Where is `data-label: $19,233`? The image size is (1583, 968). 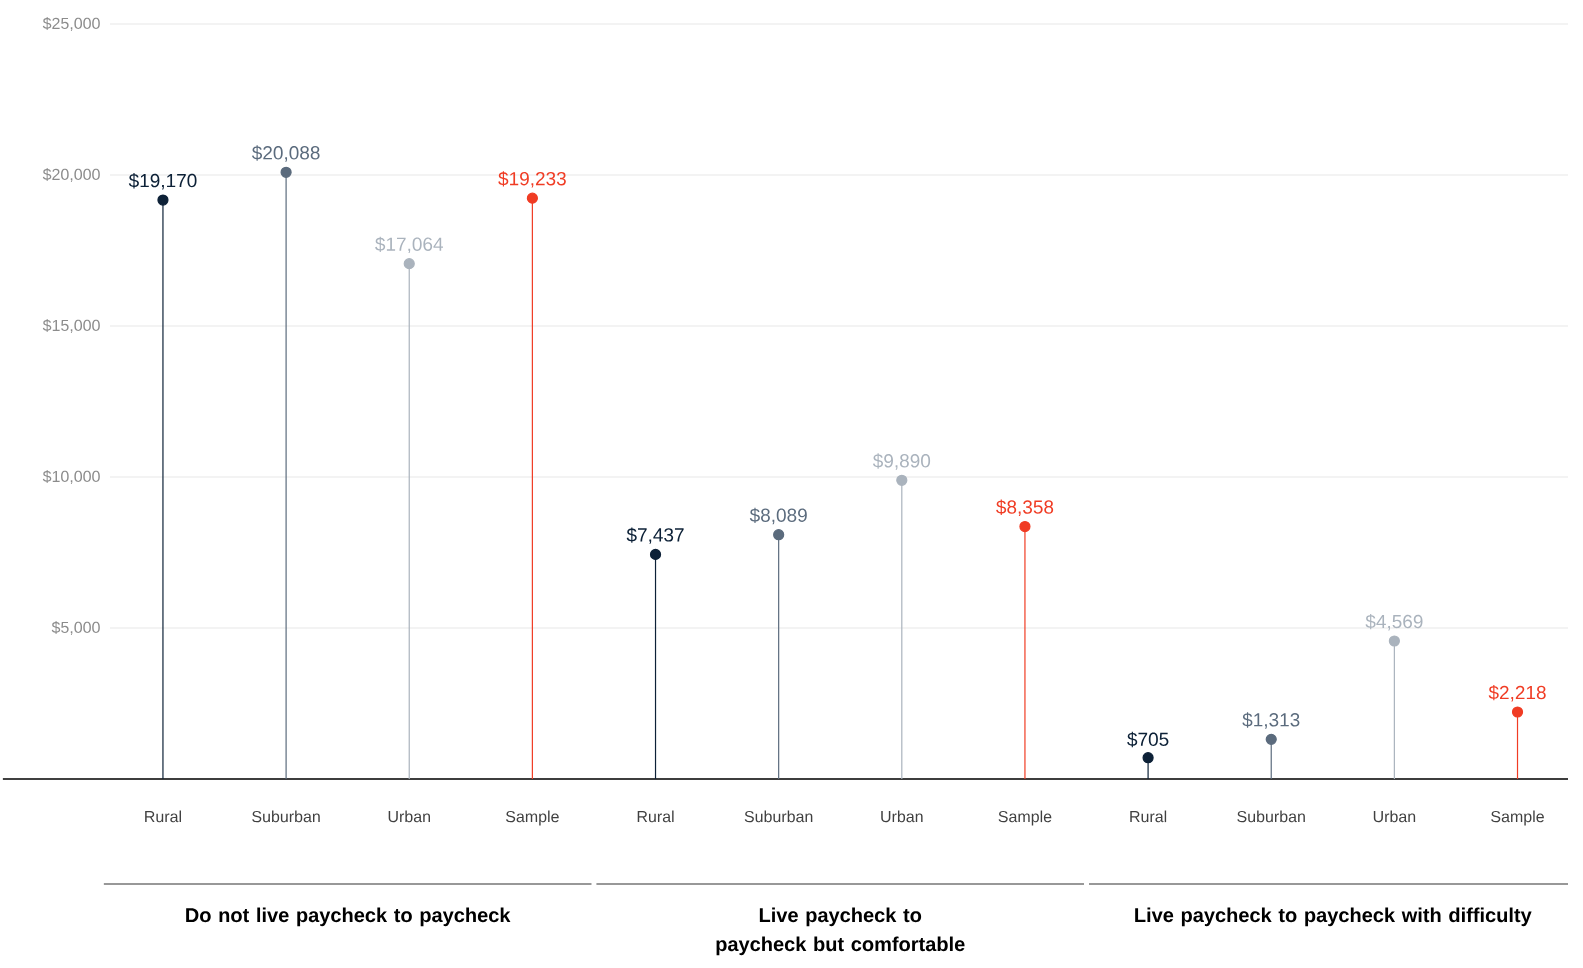
data-label: $19,233 is located at coordinates (532, 179).